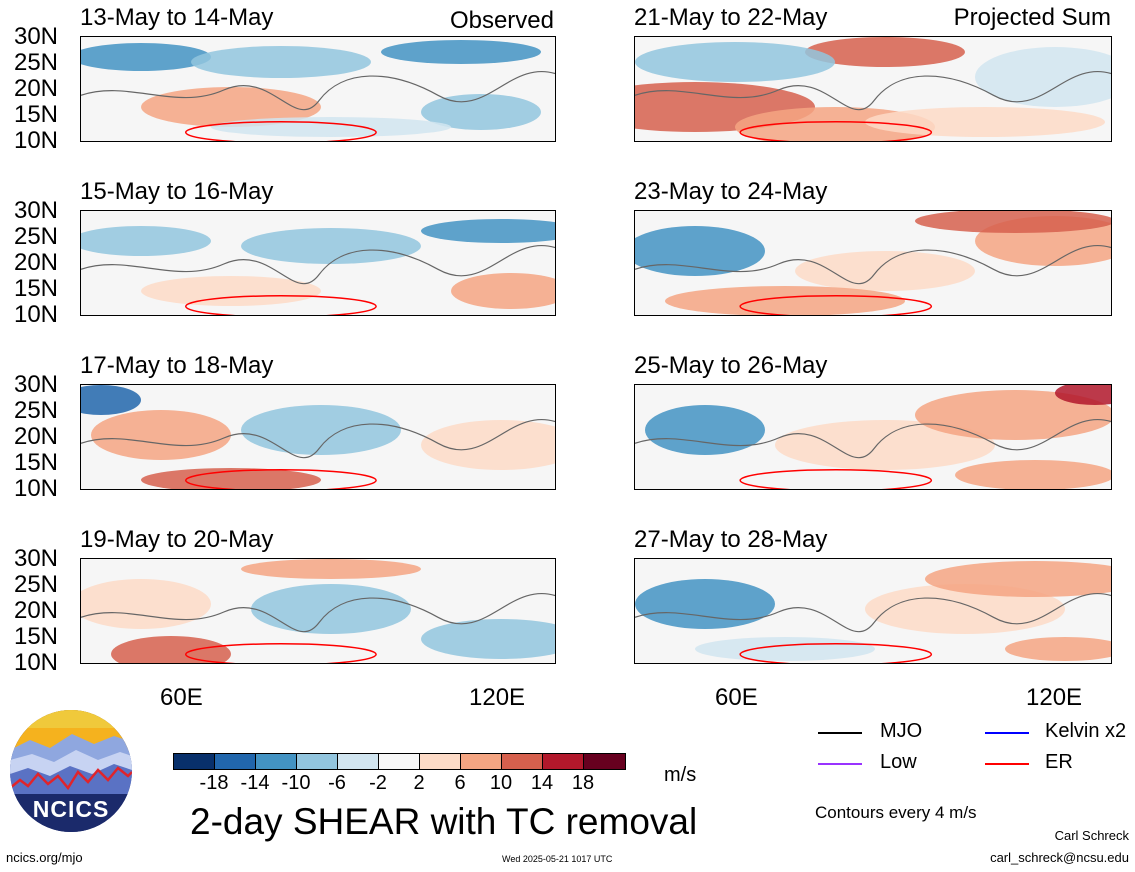 Image resolution: width=1135 pixels, height=872 pixels. What do you see at coordinates (583, 783) in the screenshot?
I see `colorbar-label: 18` at bounding box center [583, 783].